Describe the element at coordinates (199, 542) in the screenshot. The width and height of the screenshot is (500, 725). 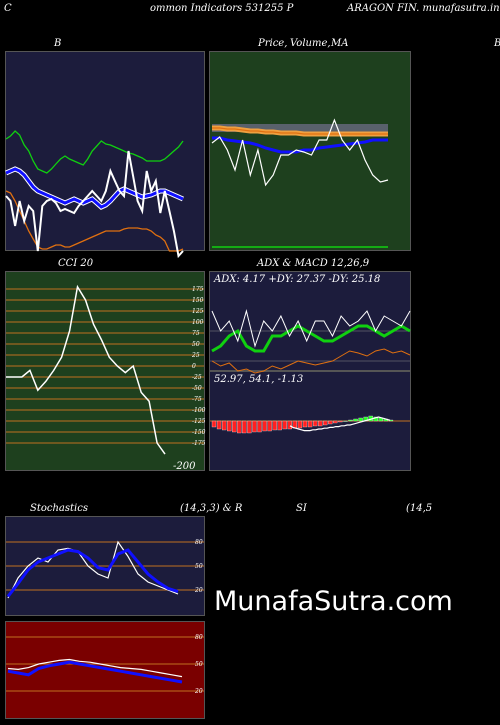
I see `stoch-tick-label: 80` at that location.